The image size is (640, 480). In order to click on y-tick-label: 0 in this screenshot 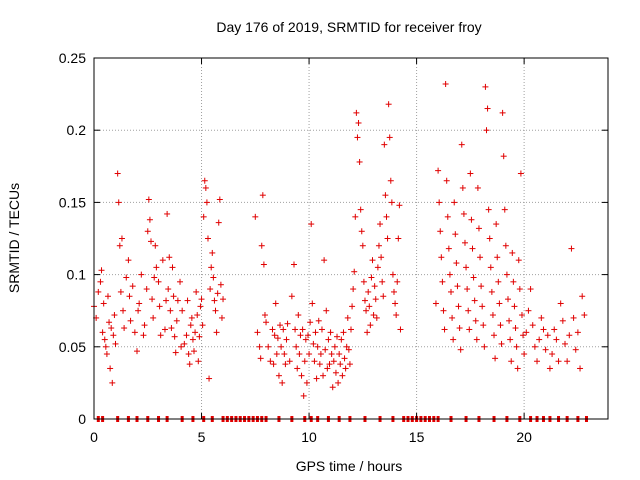, I will do `click(82, 419)`.